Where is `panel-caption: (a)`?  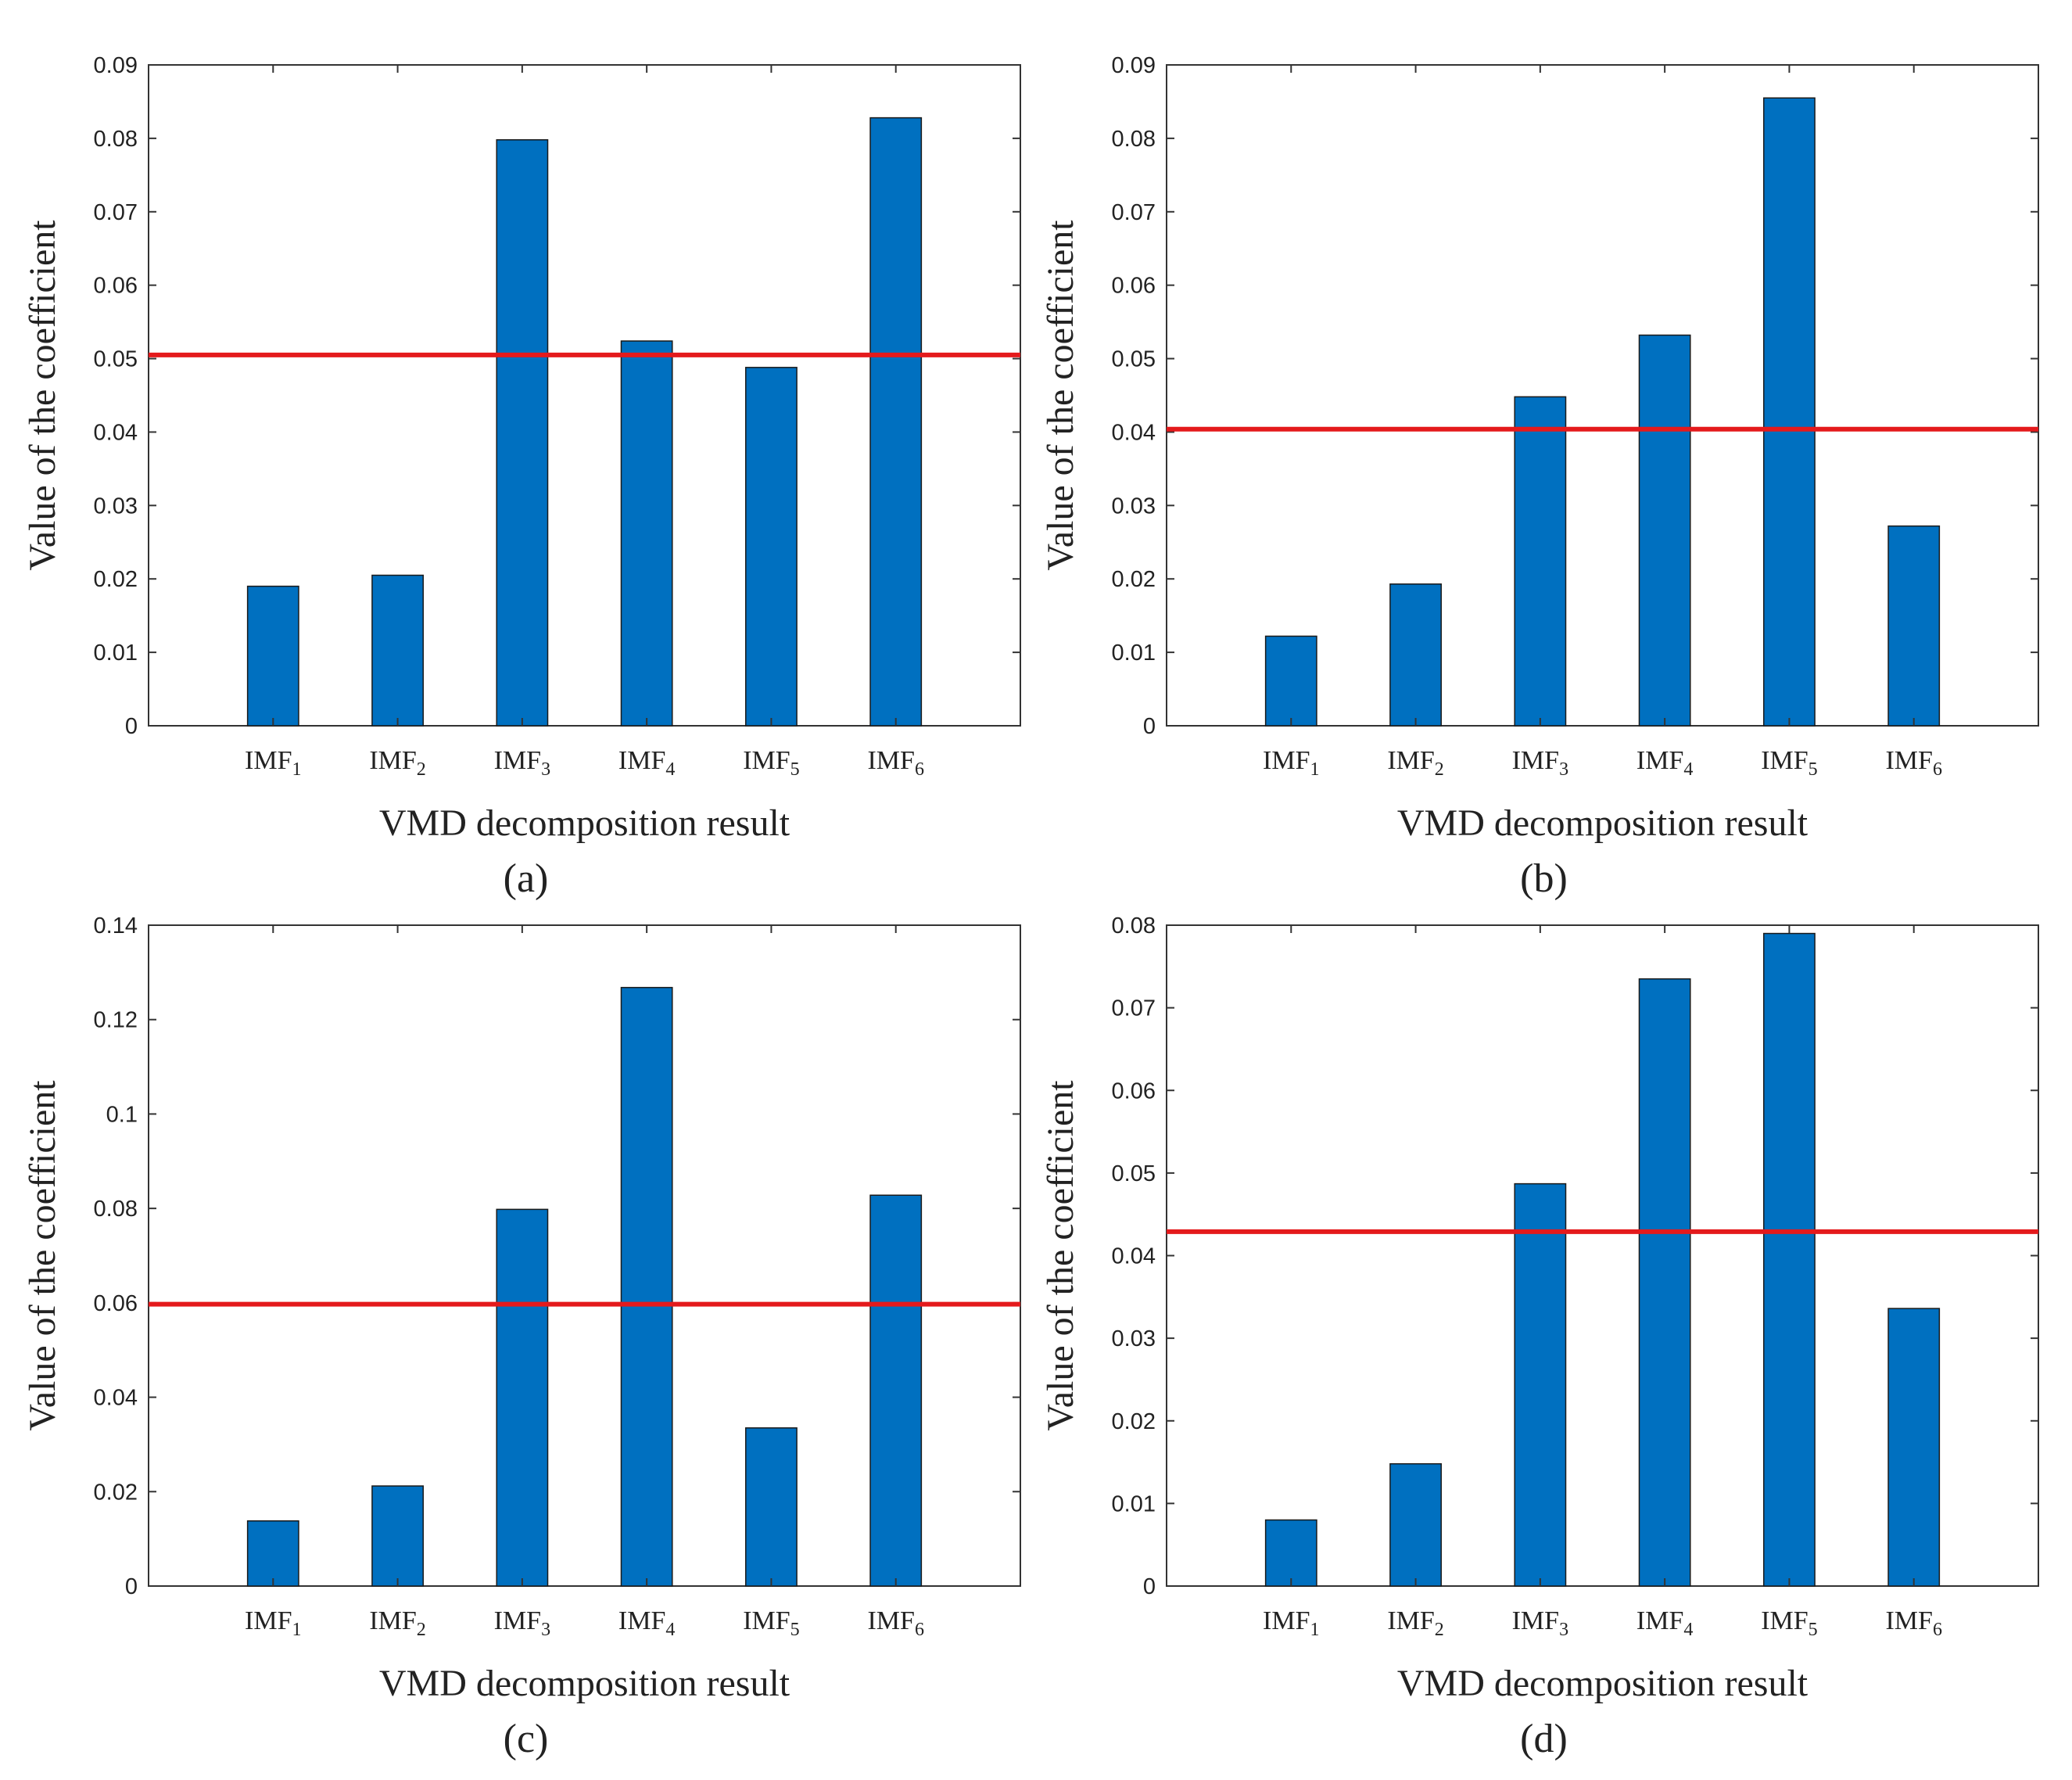 panel-caption: (a) is located at coordinates (527, 878).